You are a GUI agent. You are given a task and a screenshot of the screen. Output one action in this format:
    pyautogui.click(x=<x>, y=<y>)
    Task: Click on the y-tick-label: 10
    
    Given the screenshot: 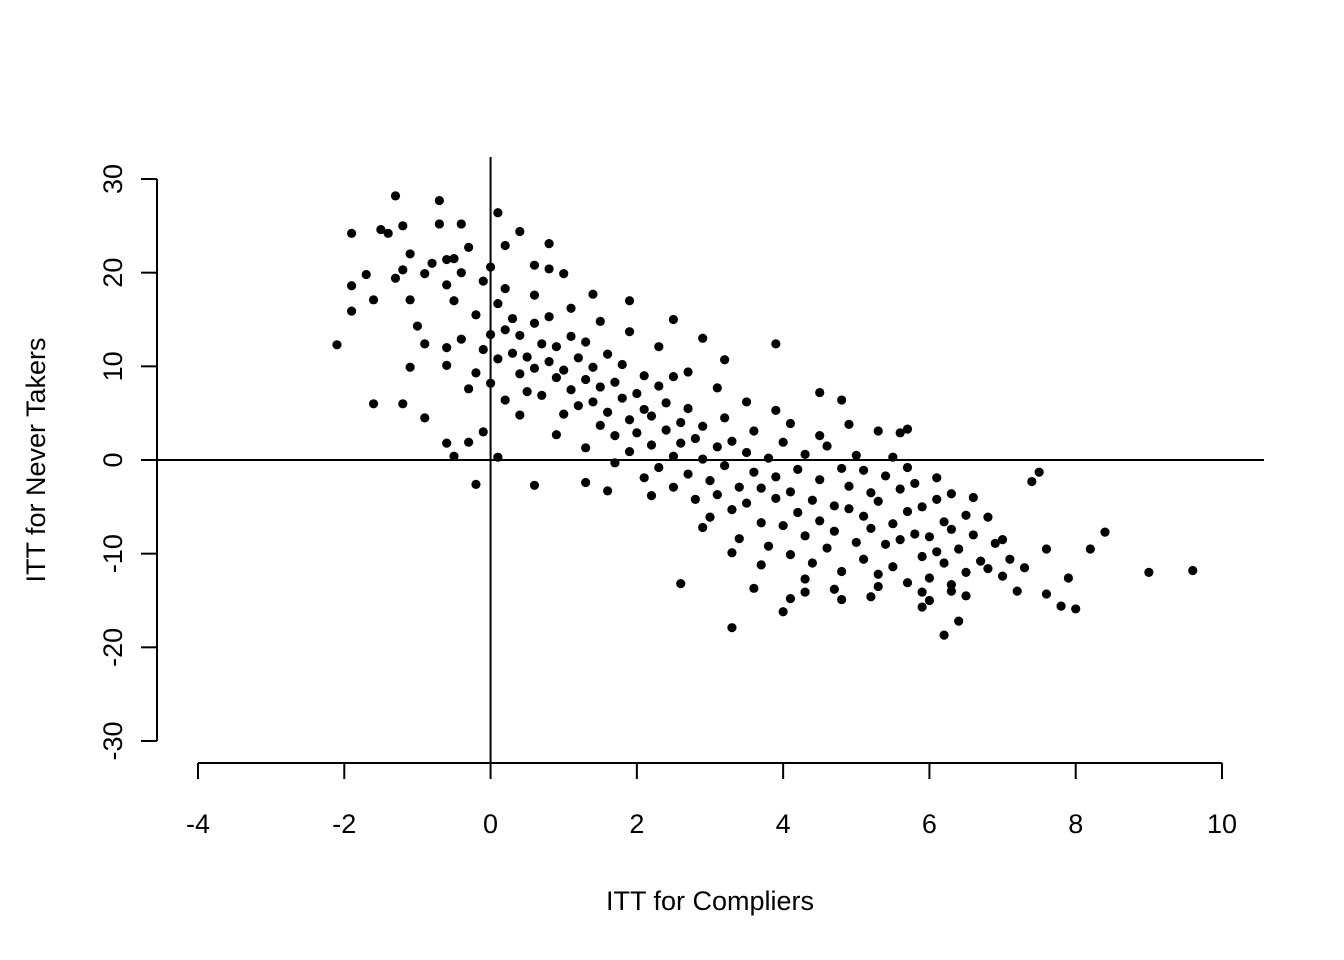 What is the action you would take?
    pyautogui.click(x=113, y=366)
    